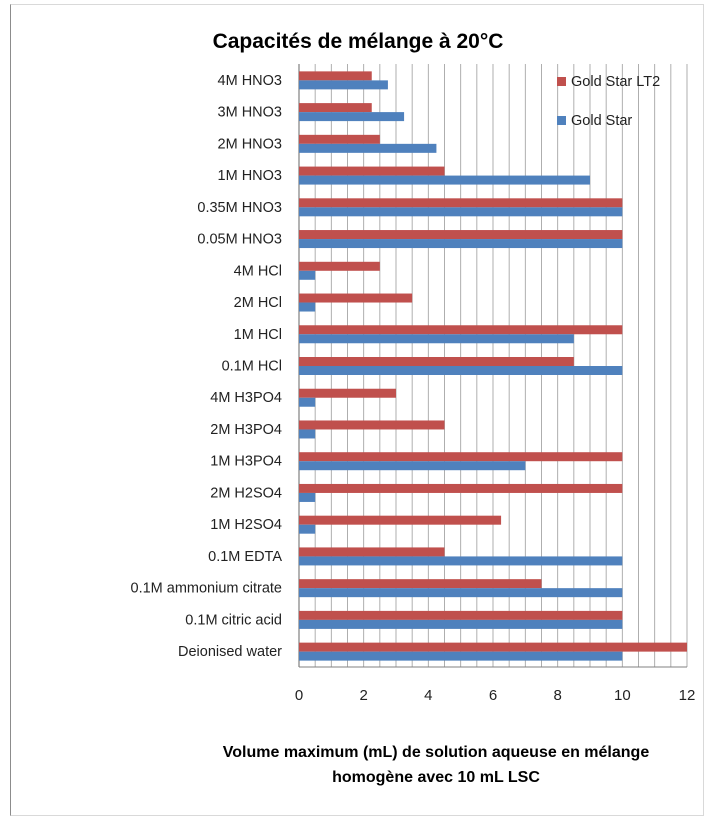 This screenshot has width=708, height=821. Describe the element at coordinates (363, 695) in the screenshot. I see `x-tick-label: 2` at that location.